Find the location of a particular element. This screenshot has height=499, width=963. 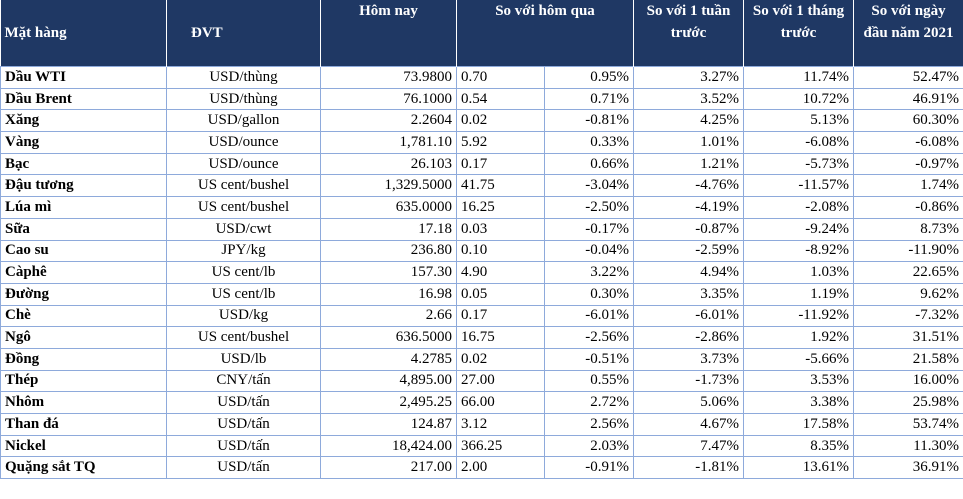

cell-today: 124.87 is located at coordinates (388, 424).